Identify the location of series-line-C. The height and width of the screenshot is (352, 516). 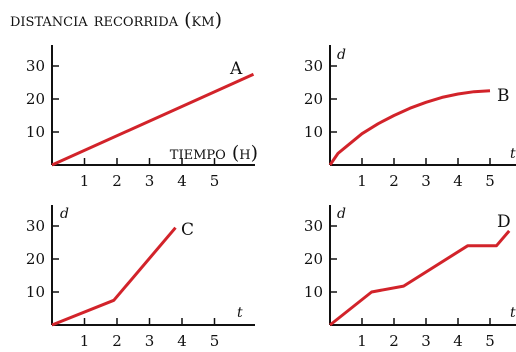
(114, 276).